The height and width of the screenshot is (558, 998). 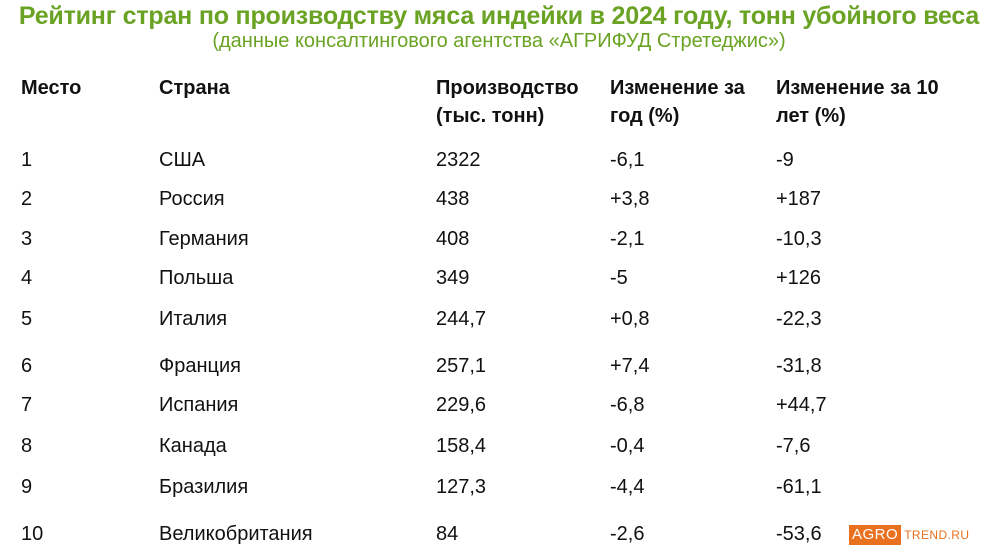 What do you see at coordinates (499, 199) in the screenshot?
I see `table-row: 2 Россия 438 +3,8 +187` at bounding box center [499, 199].